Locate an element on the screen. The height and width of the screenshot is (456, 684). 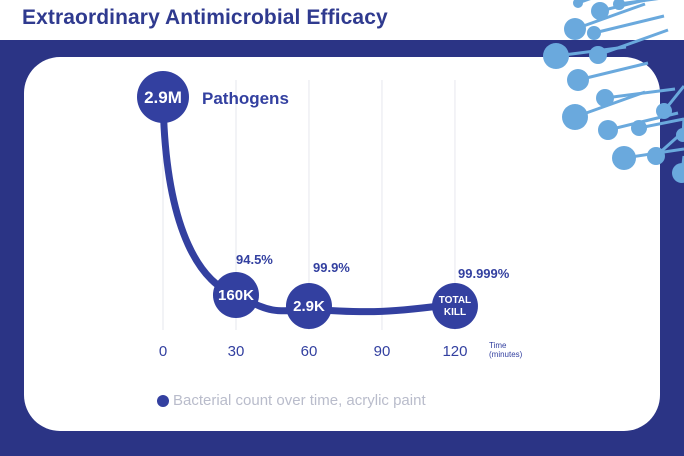
page-title: Extraordinary Antimicrobial Efficacy is located at coordinates (205, 17).